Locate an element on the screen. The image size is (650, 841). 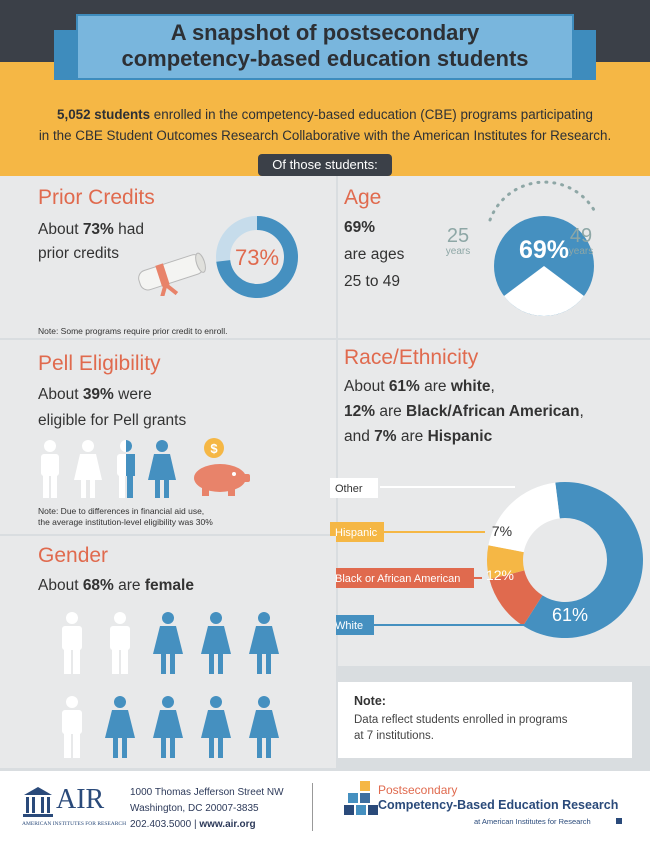
title-line-2: competency-based education students is located at coordinates (325, 58).